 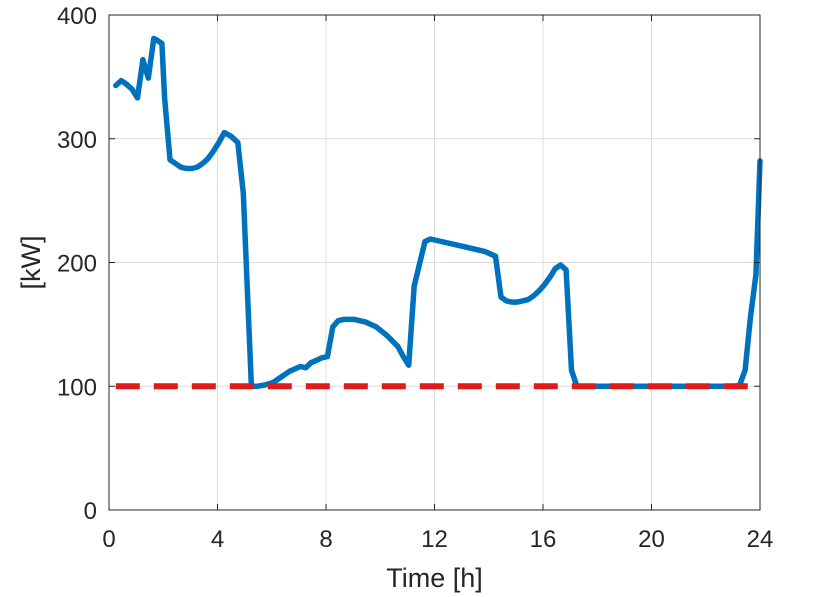 What do you see at coordinates (77, 16) in the screenshot?
I see `y-tick-label: 400` at bounding box center [77, 16].